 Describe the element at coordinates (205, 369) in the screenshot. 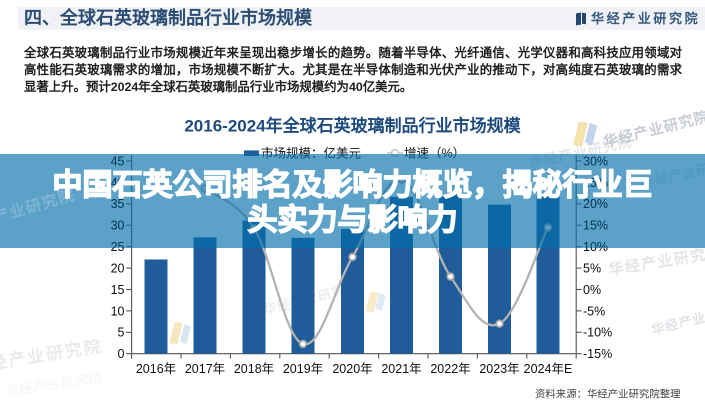

I see `svg-text: 2017年` at that location.